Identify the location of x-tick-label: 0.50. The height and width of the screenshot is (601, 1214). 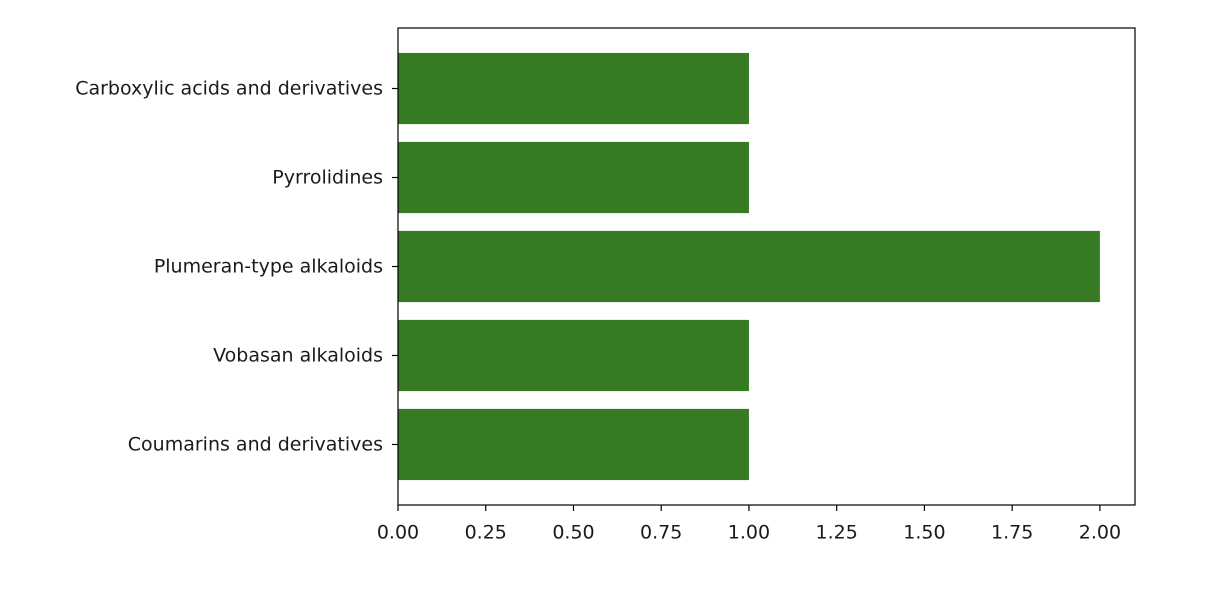
(573, 533).